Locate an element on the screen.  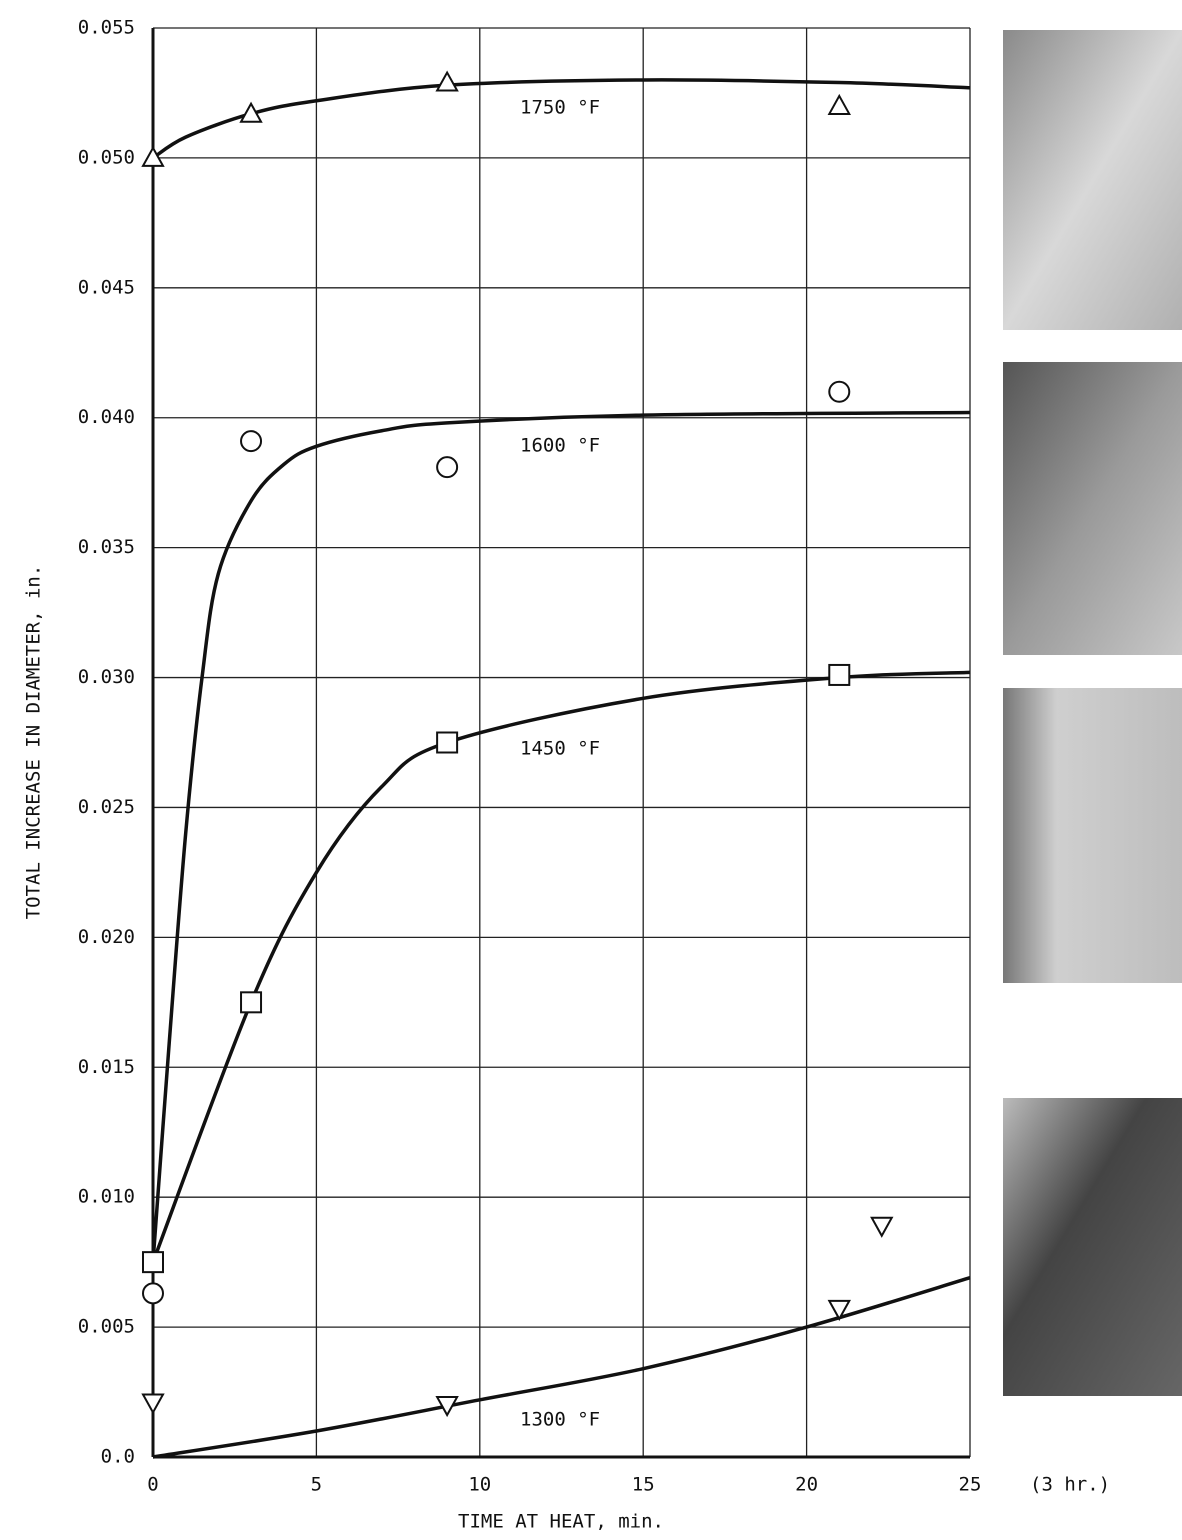
y-tick-label: 0.050 is located at coordinates (106, 157).